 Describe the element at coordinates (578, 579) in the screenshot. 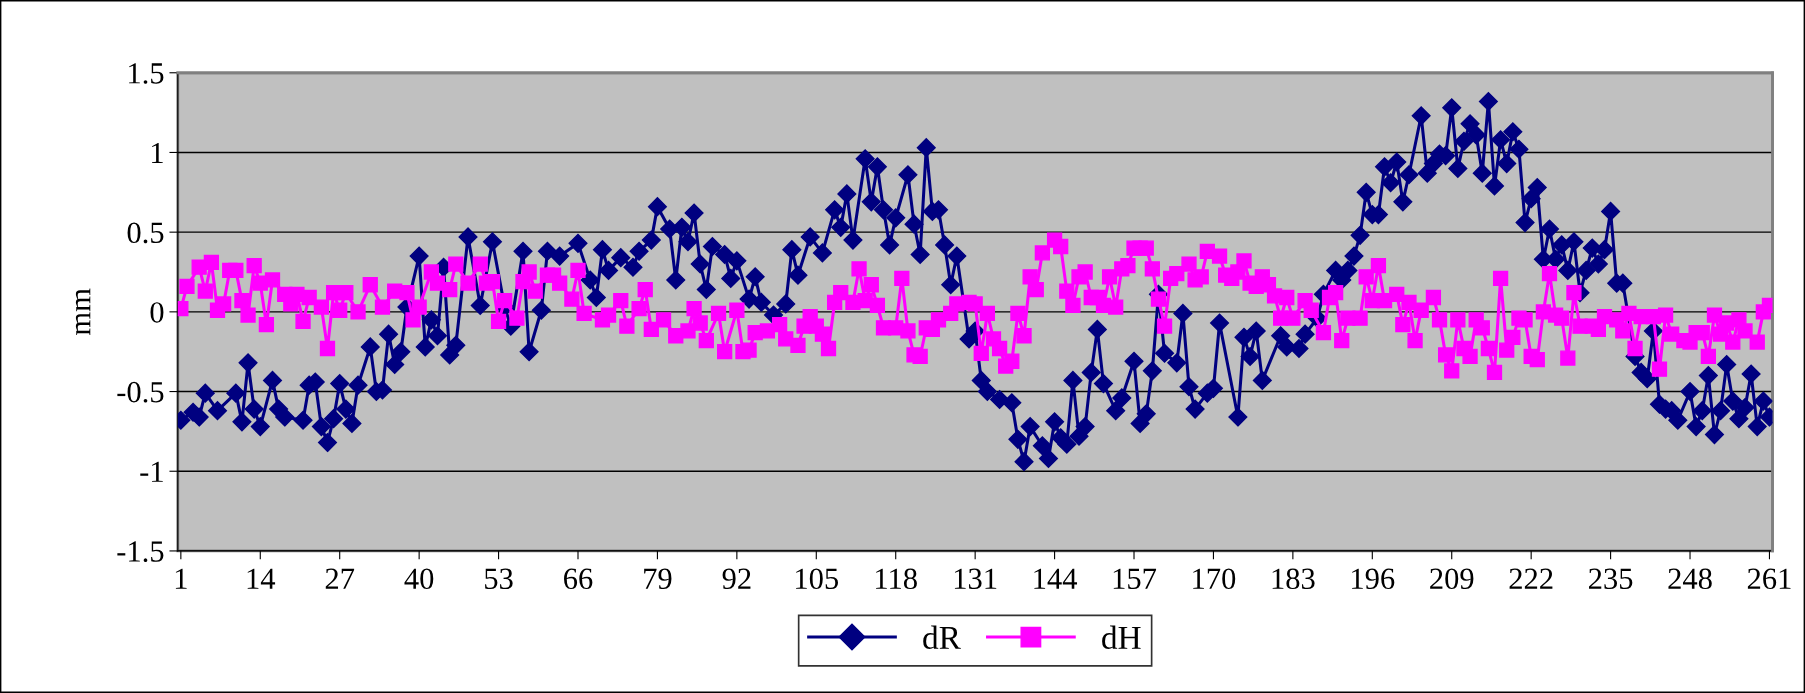

I see `x-tick-label: 66` at that location.